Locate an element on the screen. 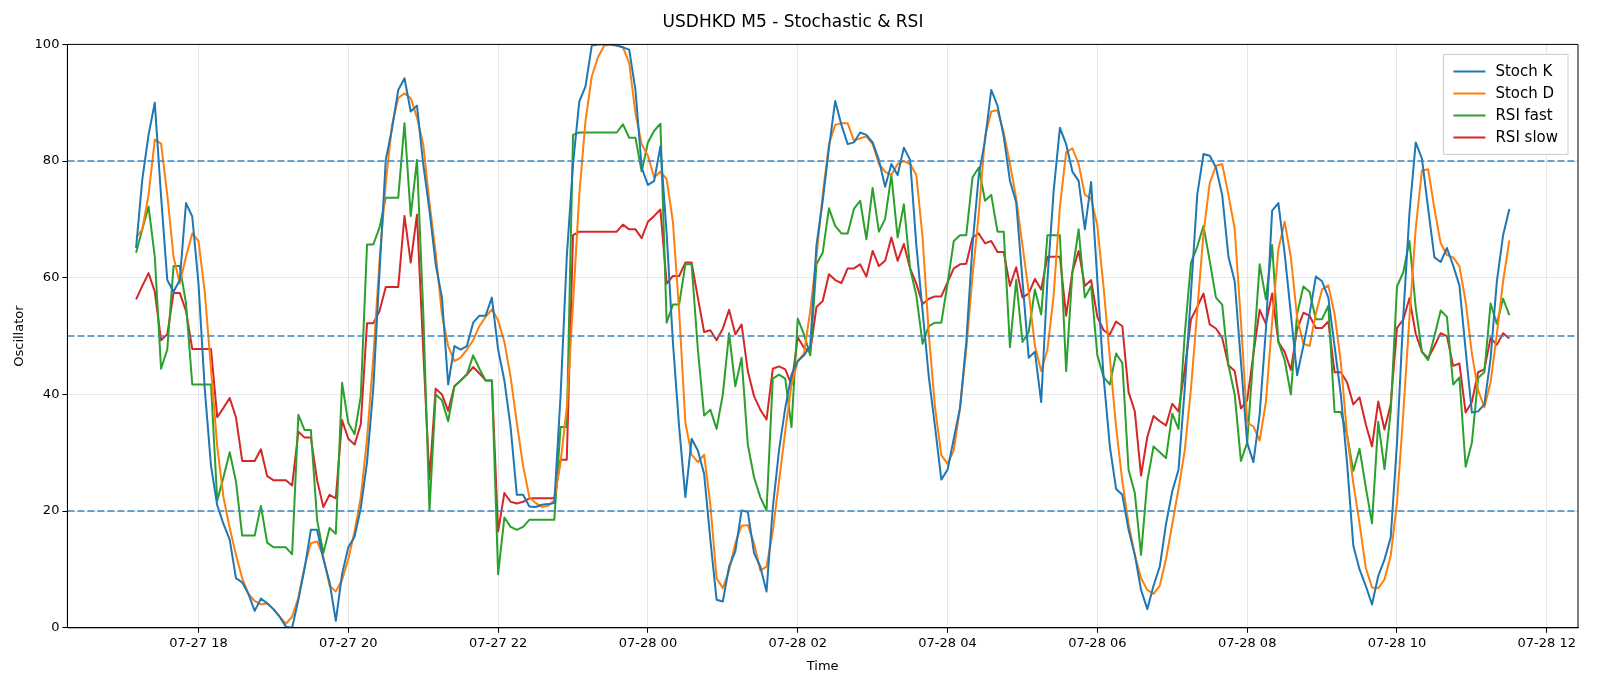 The height and width of the screenshot is (686, 1600). y-tick-label: 100 is located at coordinates (47, 43).